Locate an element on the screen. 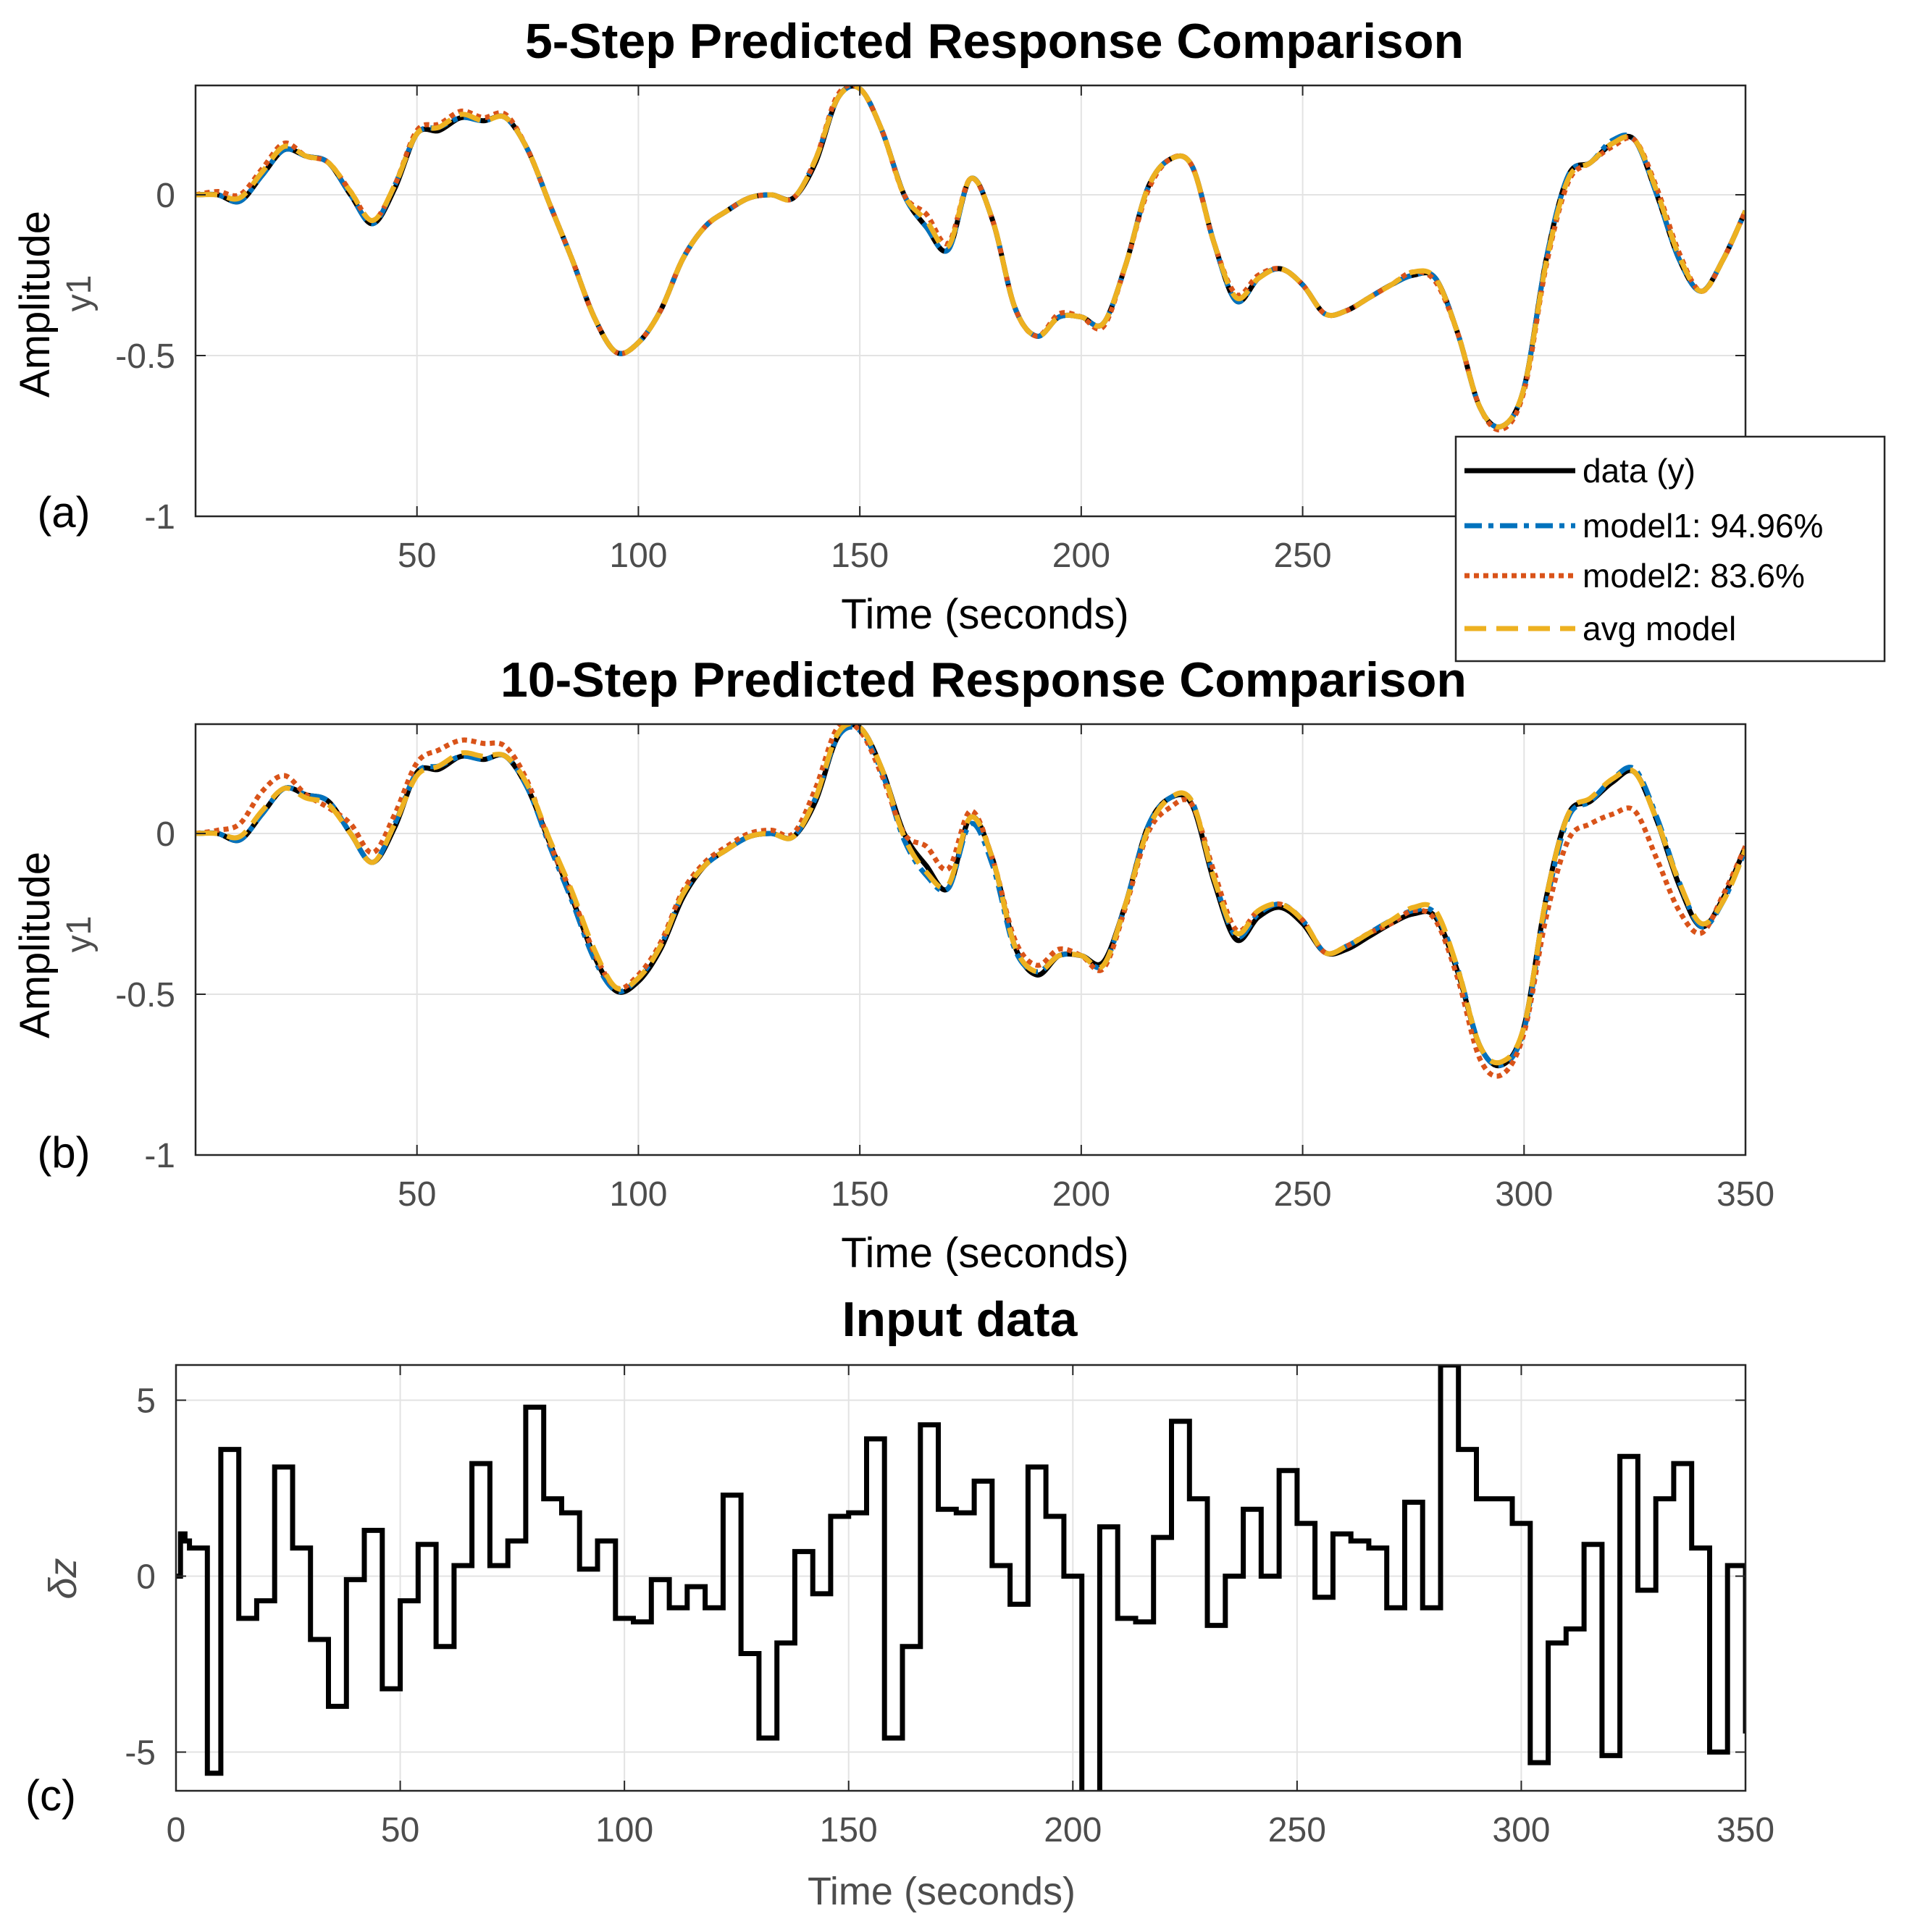  panel-a-ylabel-channel: y1 is located at coordinates (79, 293).